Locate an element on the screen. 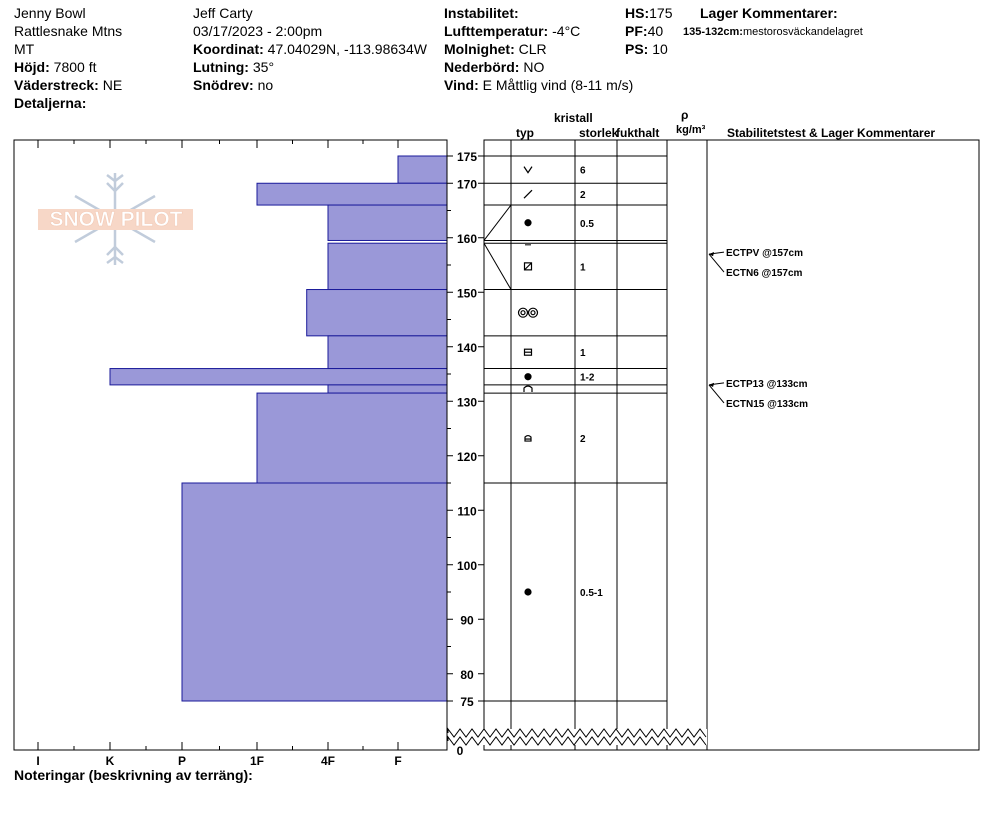 The height and width of the screenshot is (840, 994). hardness-tick-label: F is located at coordinates (397, 761).